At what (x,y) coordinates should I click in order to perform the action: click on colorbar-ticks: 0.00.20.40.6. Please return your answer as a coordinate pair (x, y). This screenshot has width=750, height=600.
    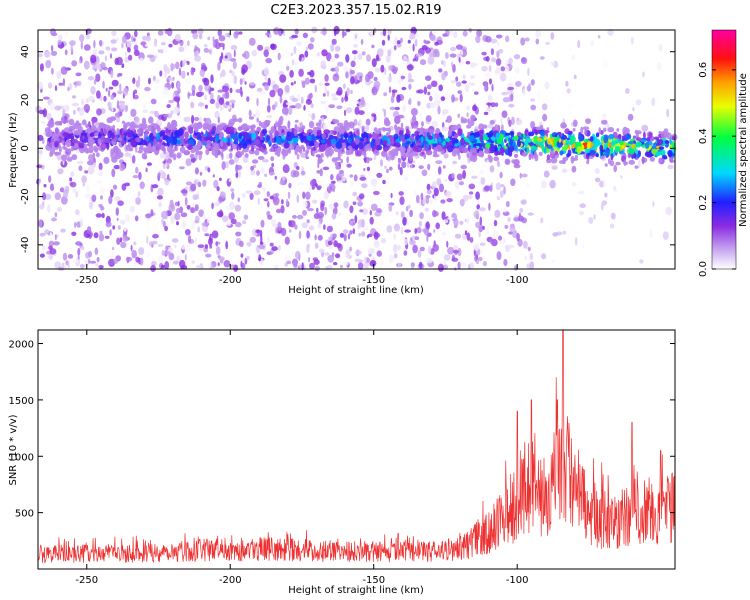
    Looking at the image, I should click on (717, 169).